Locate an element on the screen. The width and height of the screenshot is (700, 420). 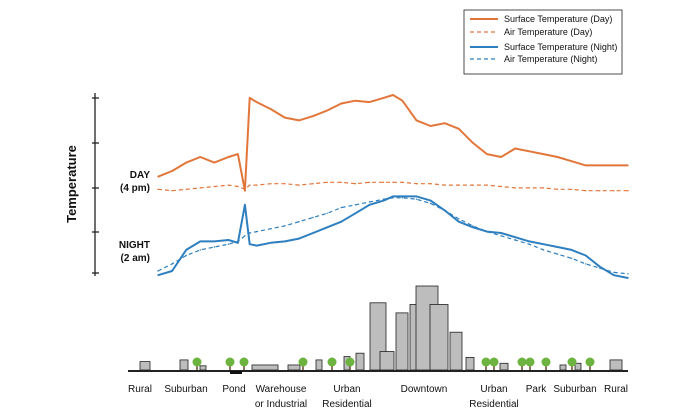
zone-label-7: Park is located at coordinates (537, 389).